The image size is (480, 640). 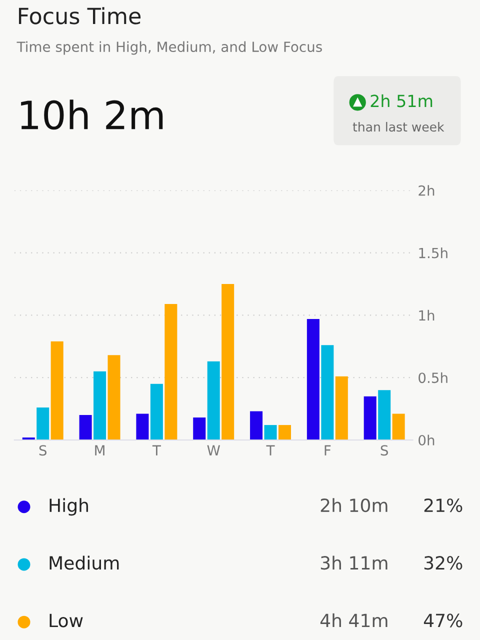 What do you see at coordinates (169, 48) in the screenshot?
I see `chart-subtitle: Time spent in High, Medium, and Low Focus` at bounding box center [169, 48].